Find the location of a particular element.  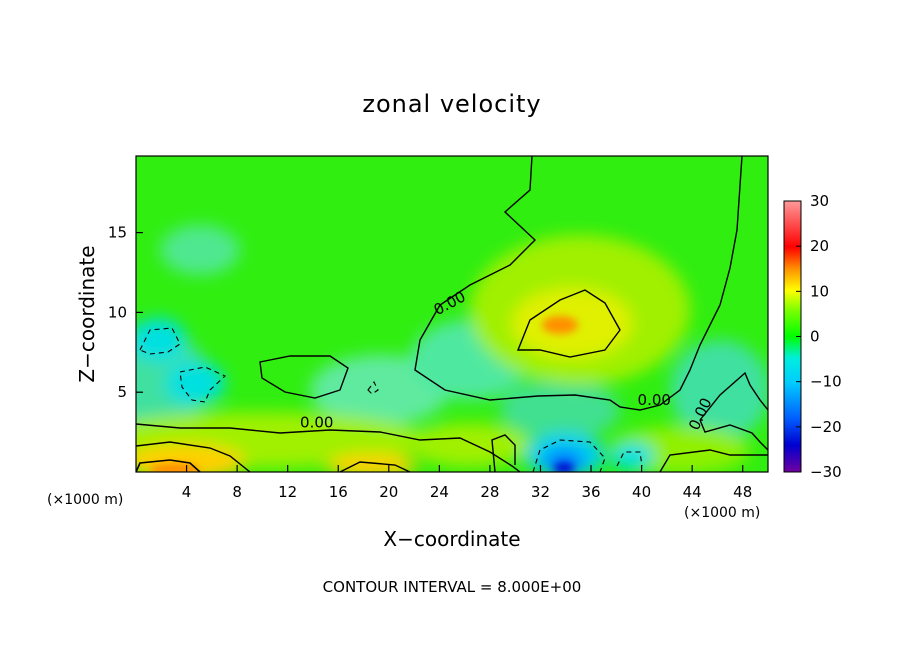

x-tick-label: 32 is located at coordinates (540, 492).